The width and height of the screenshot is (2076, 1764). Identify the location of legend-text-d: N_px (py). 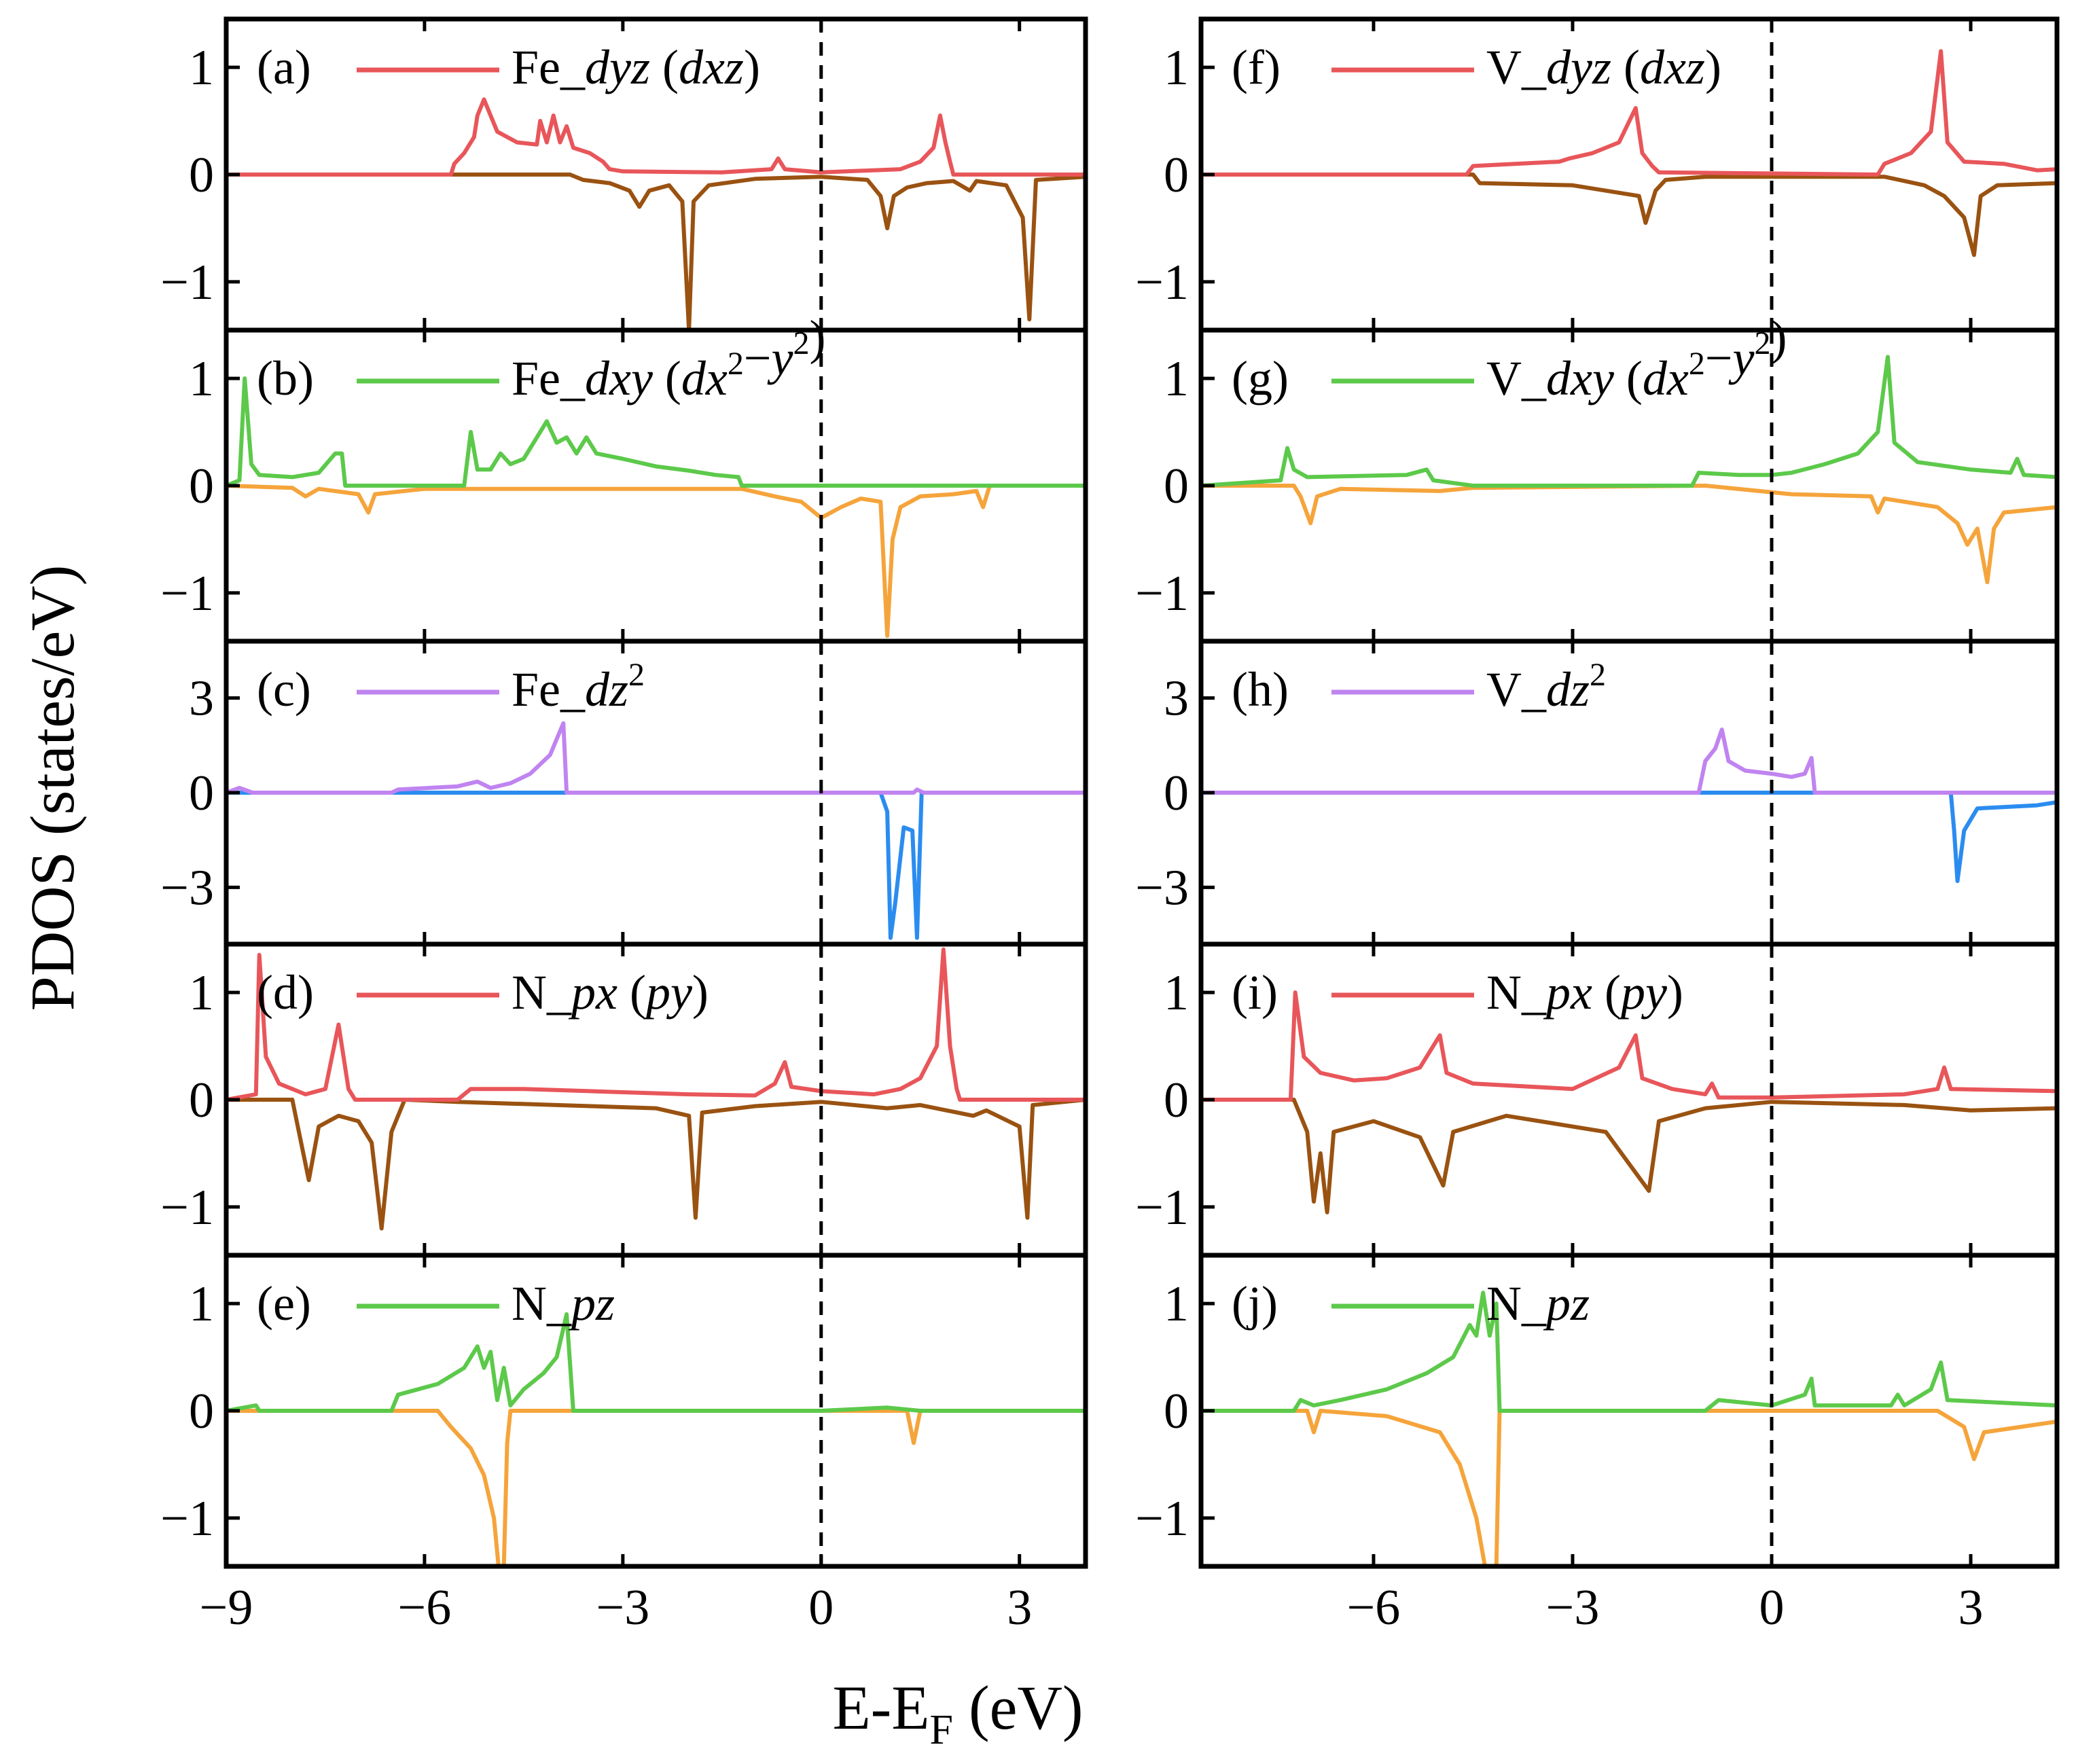
(610, 992).